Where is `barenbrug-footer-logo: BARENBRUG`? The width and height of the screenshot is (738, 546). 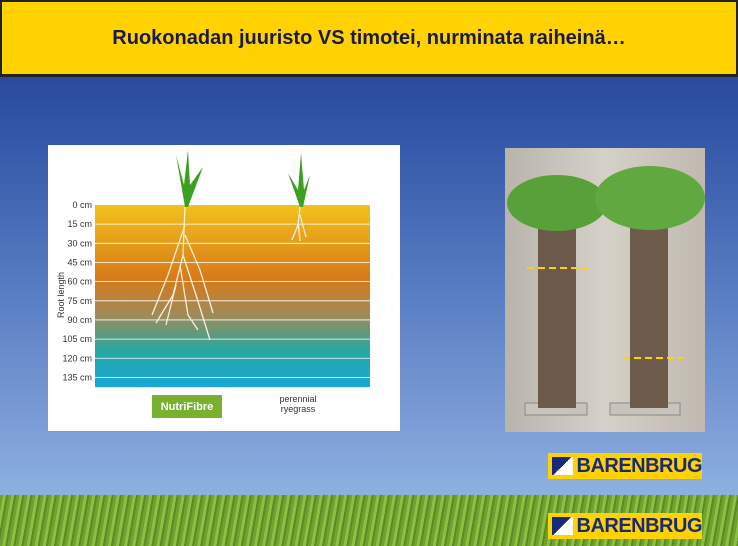
barenbrug-footer-logo: BARENBRUG is located at coordinates (625, 526).